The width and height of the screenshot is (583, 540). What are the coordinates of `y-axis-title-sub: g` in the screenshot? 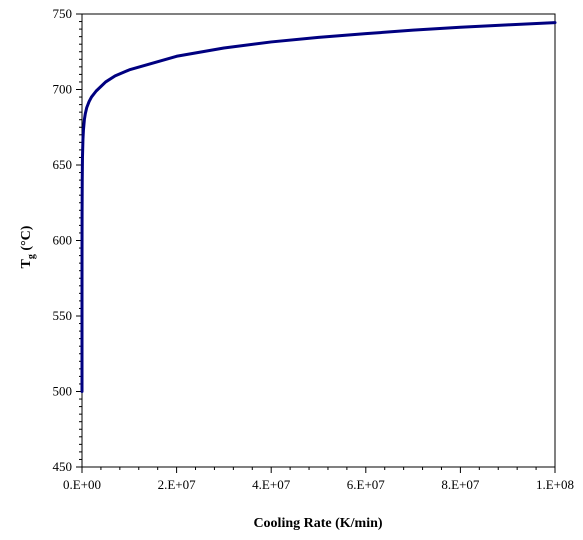 It's located at (31, 256).